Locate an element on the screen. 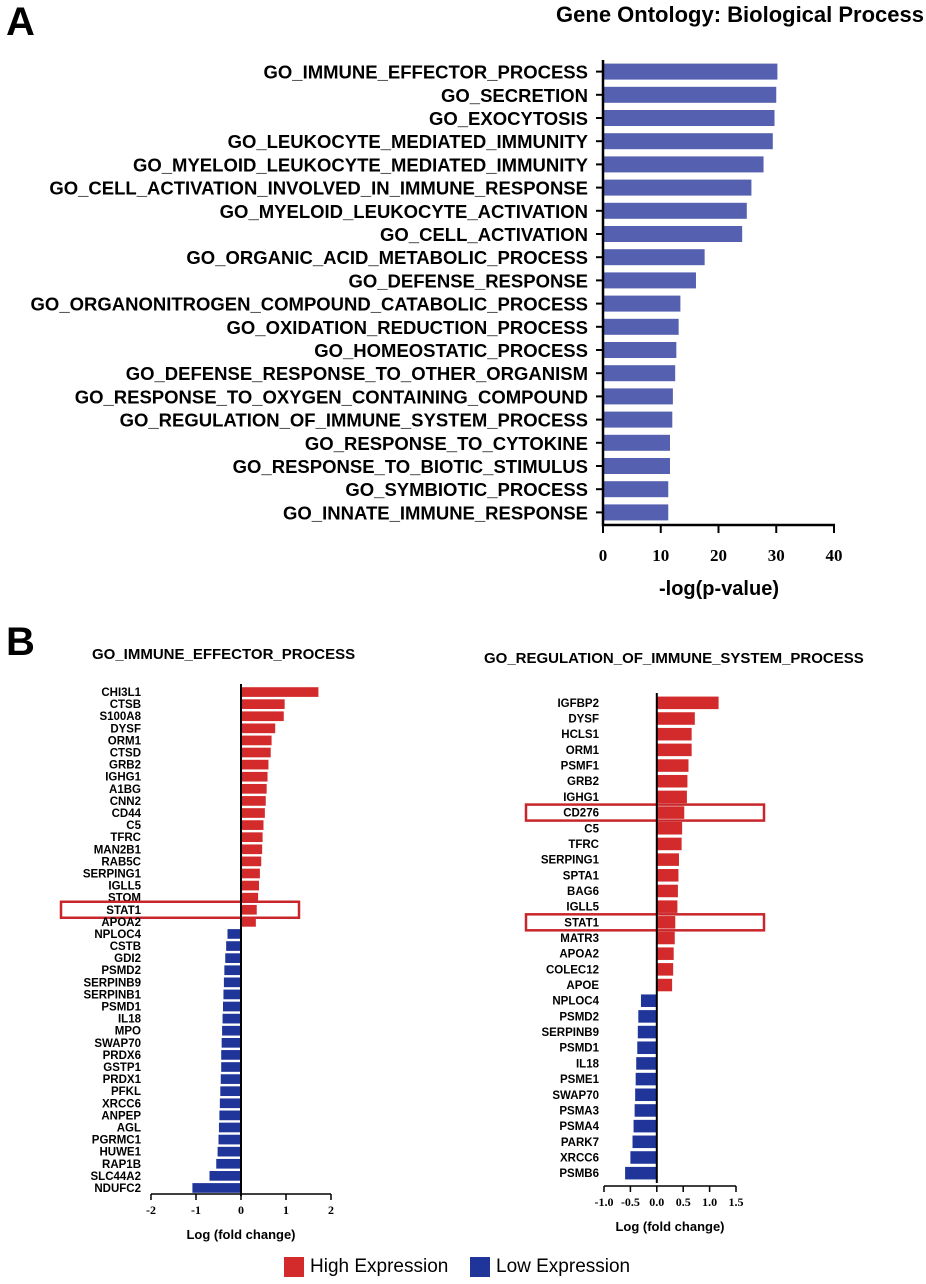 The width and height of the screenshot is (926, 1284). gene-label: A1BG is located at coordinates (125, 790).